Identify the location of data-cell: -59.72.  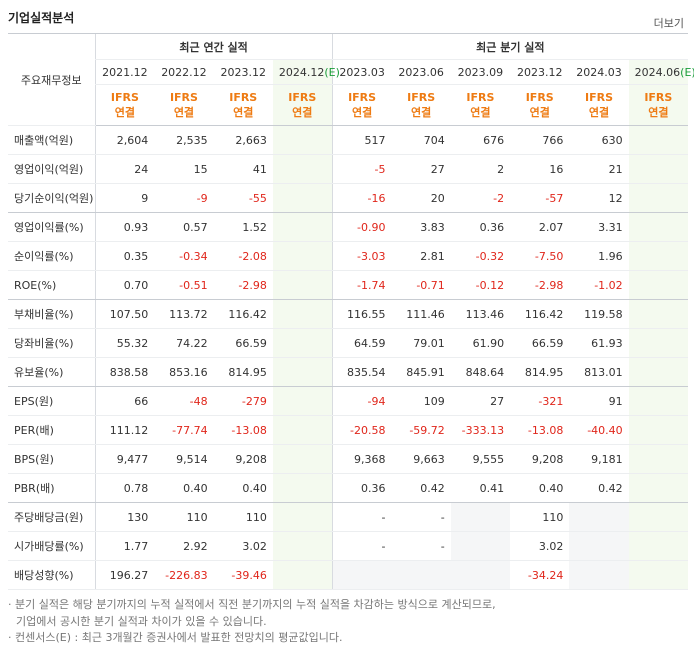
(421, 430).